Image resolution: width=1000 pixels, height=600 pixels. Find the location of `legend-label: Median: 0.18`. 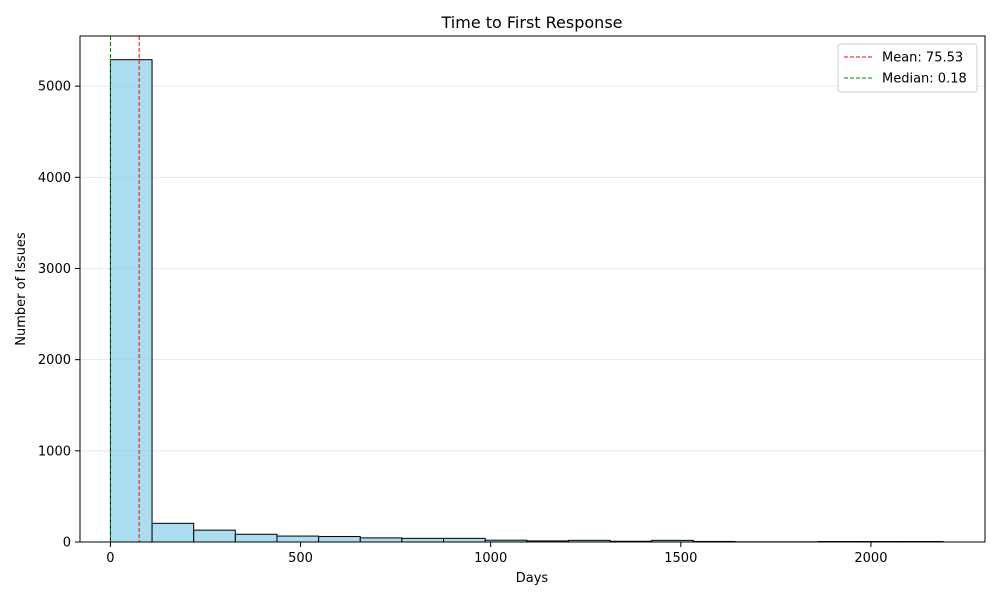

legend-label: Median: 0.18 is located at coordinates (924, 79).